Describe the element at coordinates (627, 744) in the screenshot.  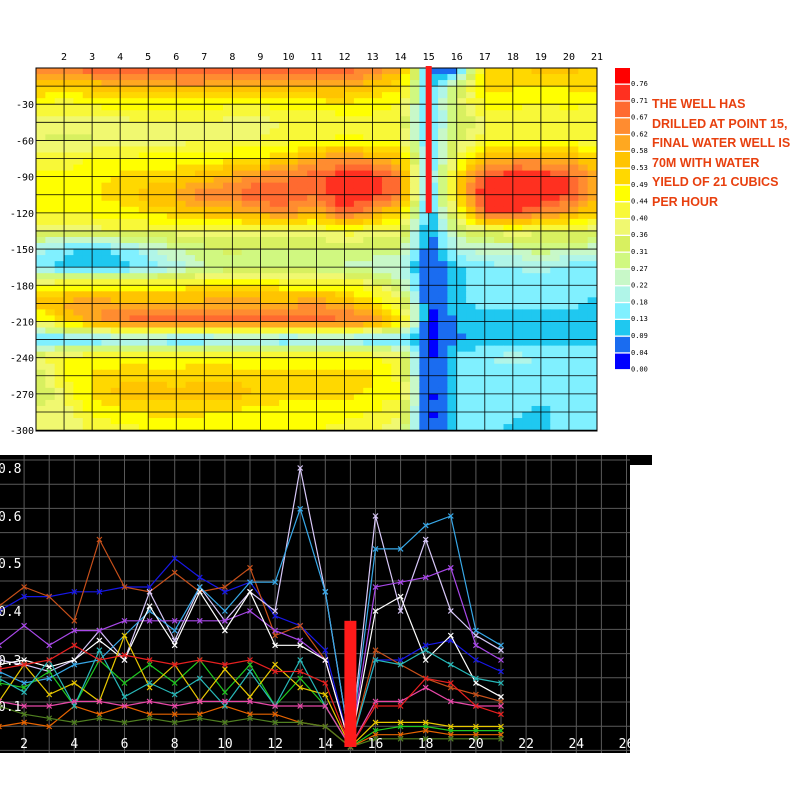
I see `x-tick-label: 26` at that location.